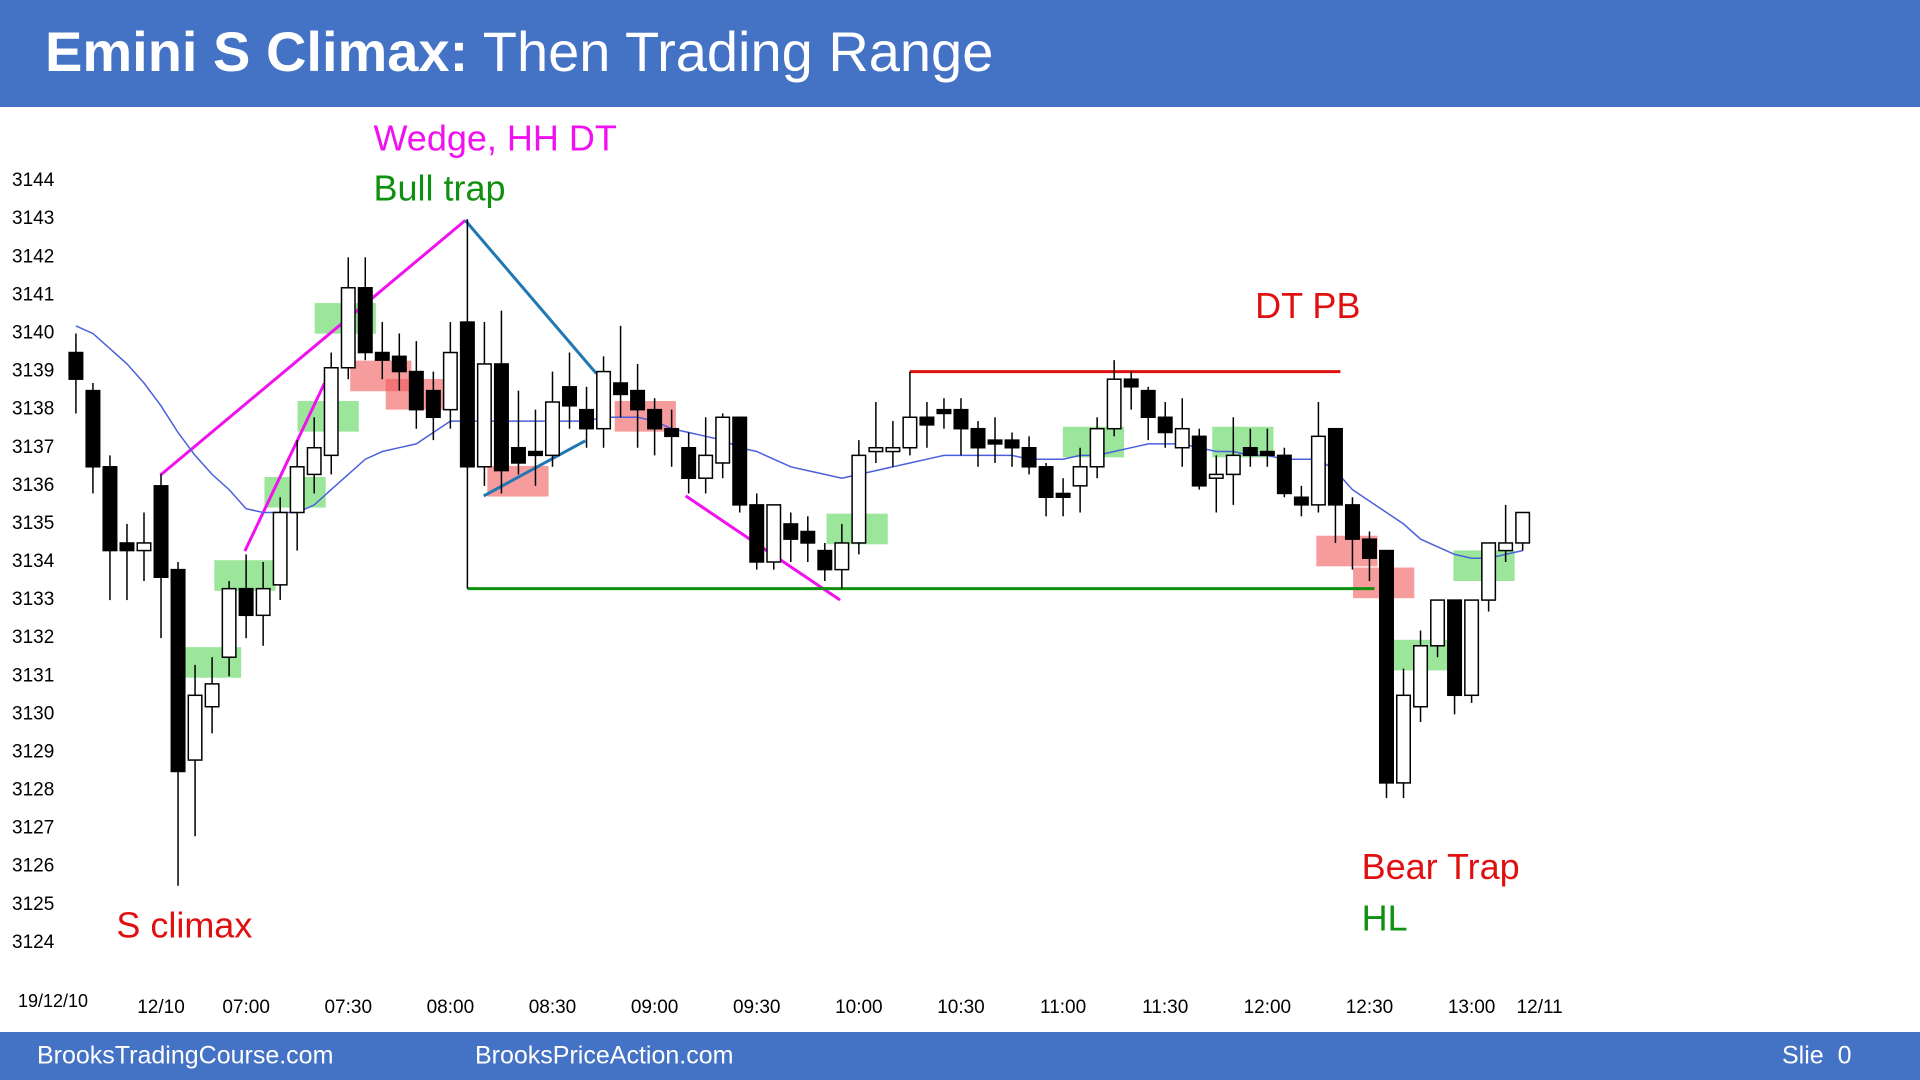 The image size is (1920, 1080). Describe the element at coordinates (33, 294) in the screenshot. I see `y-tick-label: 3141` at that location.